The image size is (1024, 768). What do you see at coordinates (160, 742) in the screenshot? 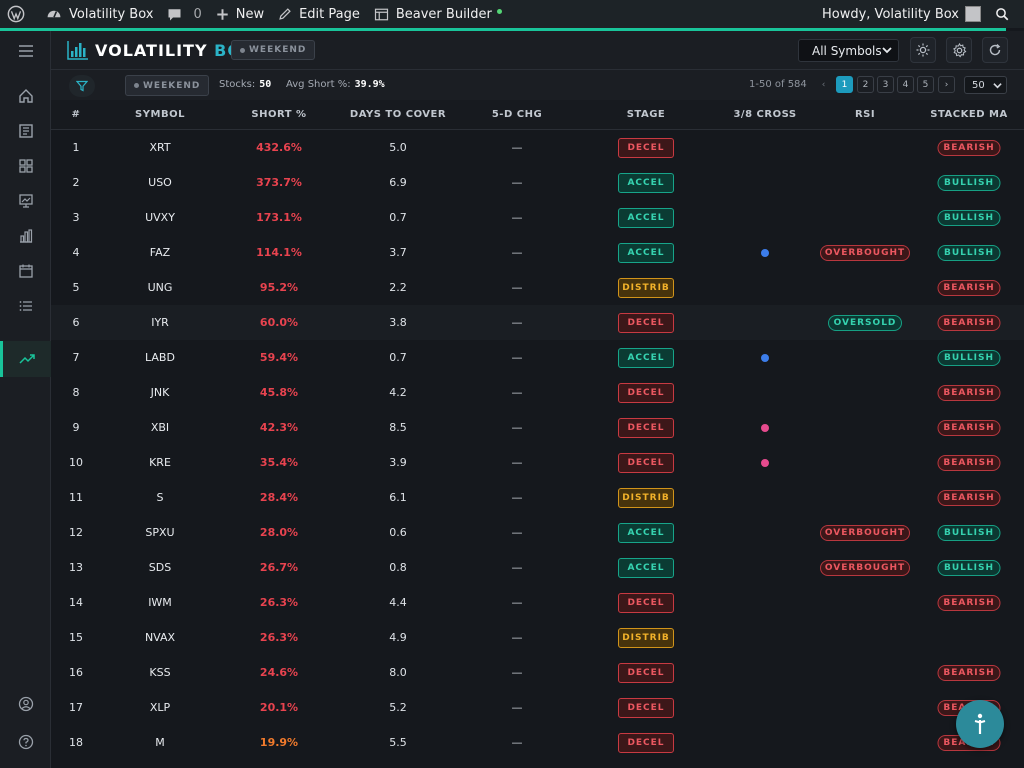
I see `symbol-cell: M` at bounding box center [160, 742].